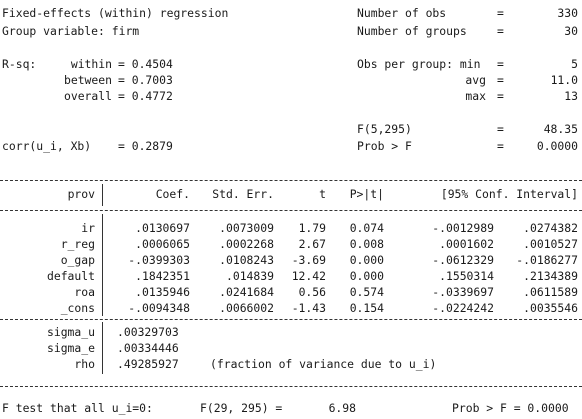  Describe the element at coordinates (550, 292) in the screenshot. I see `cell-ci-high: .0611589` at that location.